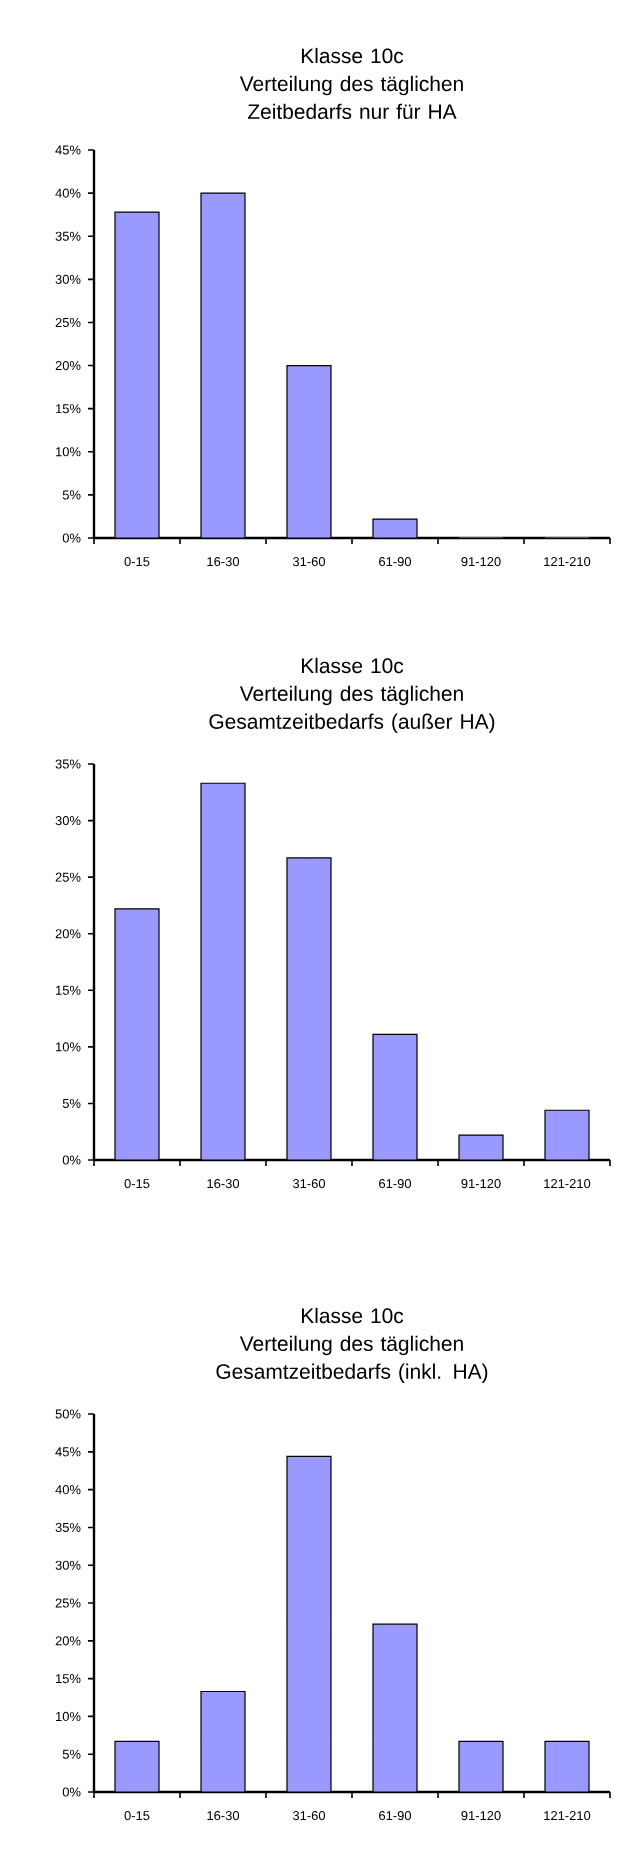  Describe the element at coordinates (352, 1359) in the screenshot. I see `chart-subtitle: Verteilung des täglichen Gesamtzeitbedarfs (inkl. HA)` at that location.